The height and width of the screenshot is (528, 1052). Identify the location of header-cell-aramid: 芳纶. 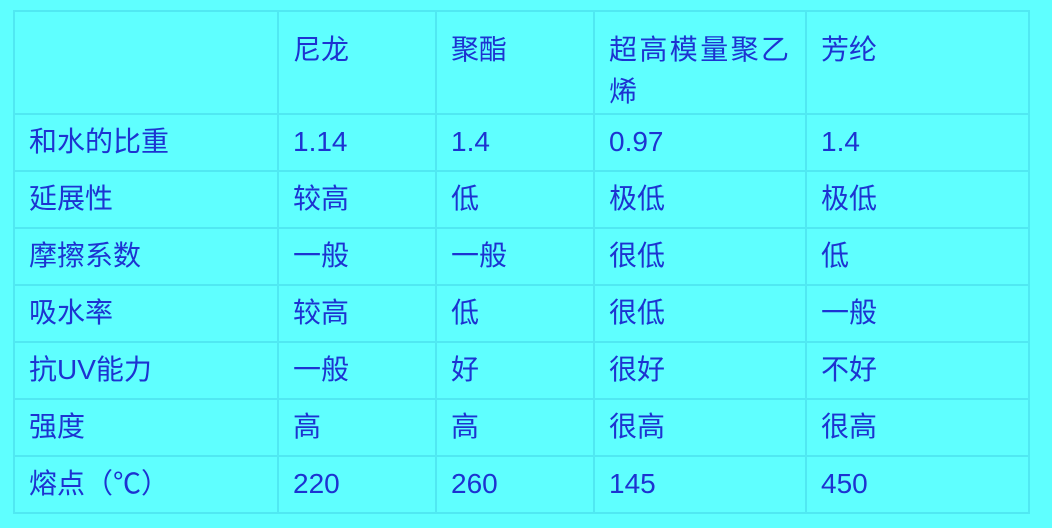
(917, 62).